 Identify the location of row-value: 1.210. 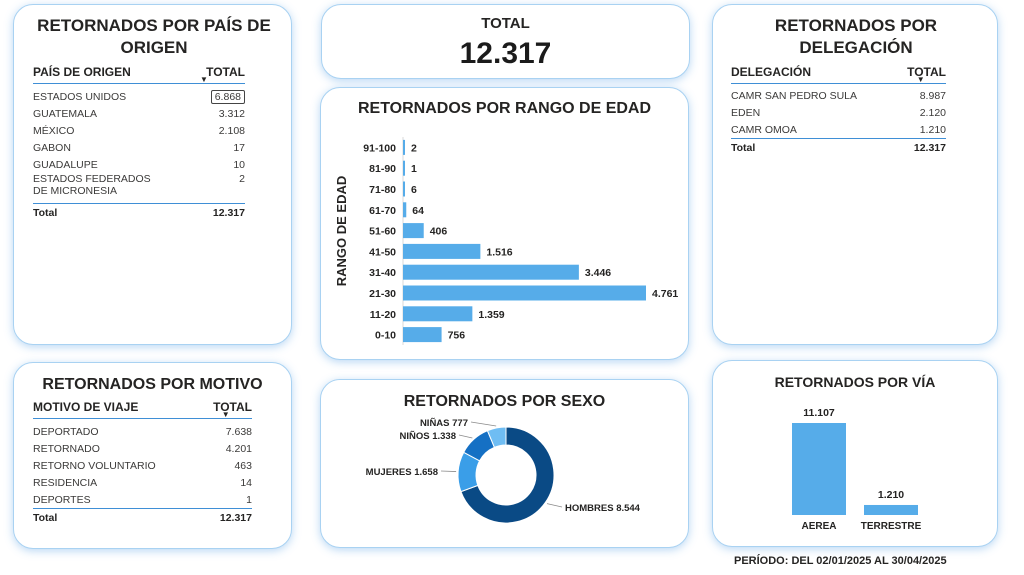
(932, 129).